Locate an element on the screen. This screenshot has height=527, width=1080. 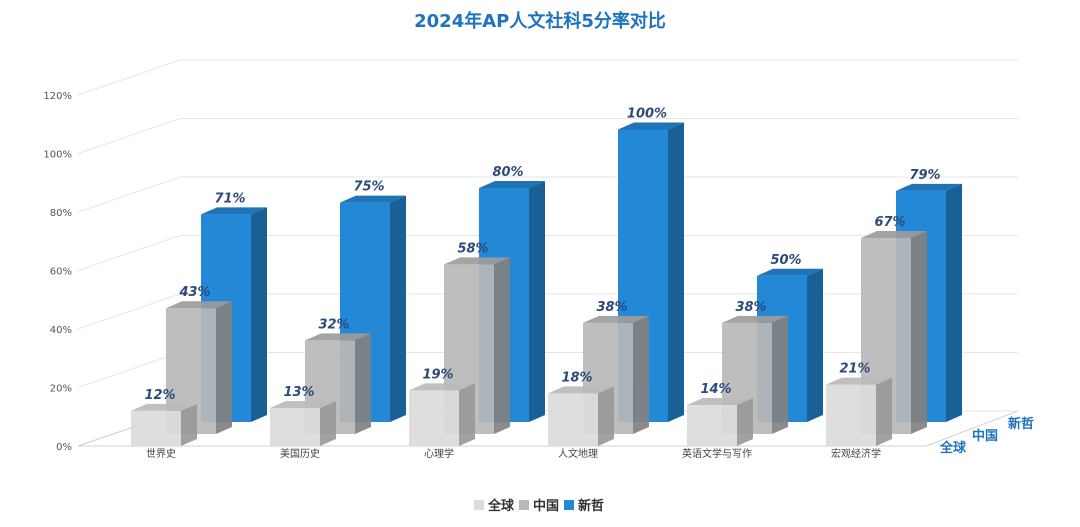
category-label: 心理学 is located at coordinates (439, 453).